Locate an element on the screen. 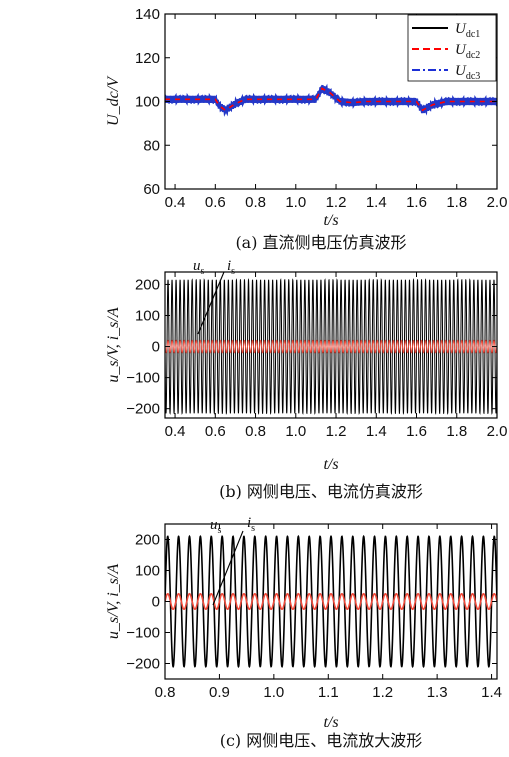 The height and width of the screenshot is (757, 509). x-tick-label: 1.3 is located at coordinates (437, 692).